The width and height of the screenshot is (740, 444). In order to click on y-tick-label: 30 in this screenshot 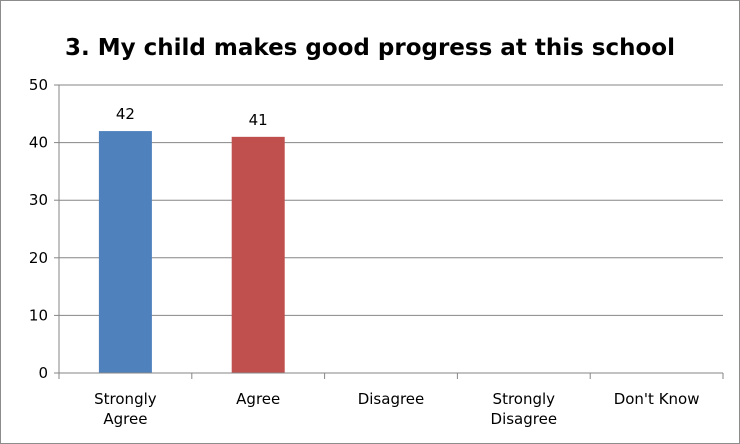, I will do `click(38, 200)`.